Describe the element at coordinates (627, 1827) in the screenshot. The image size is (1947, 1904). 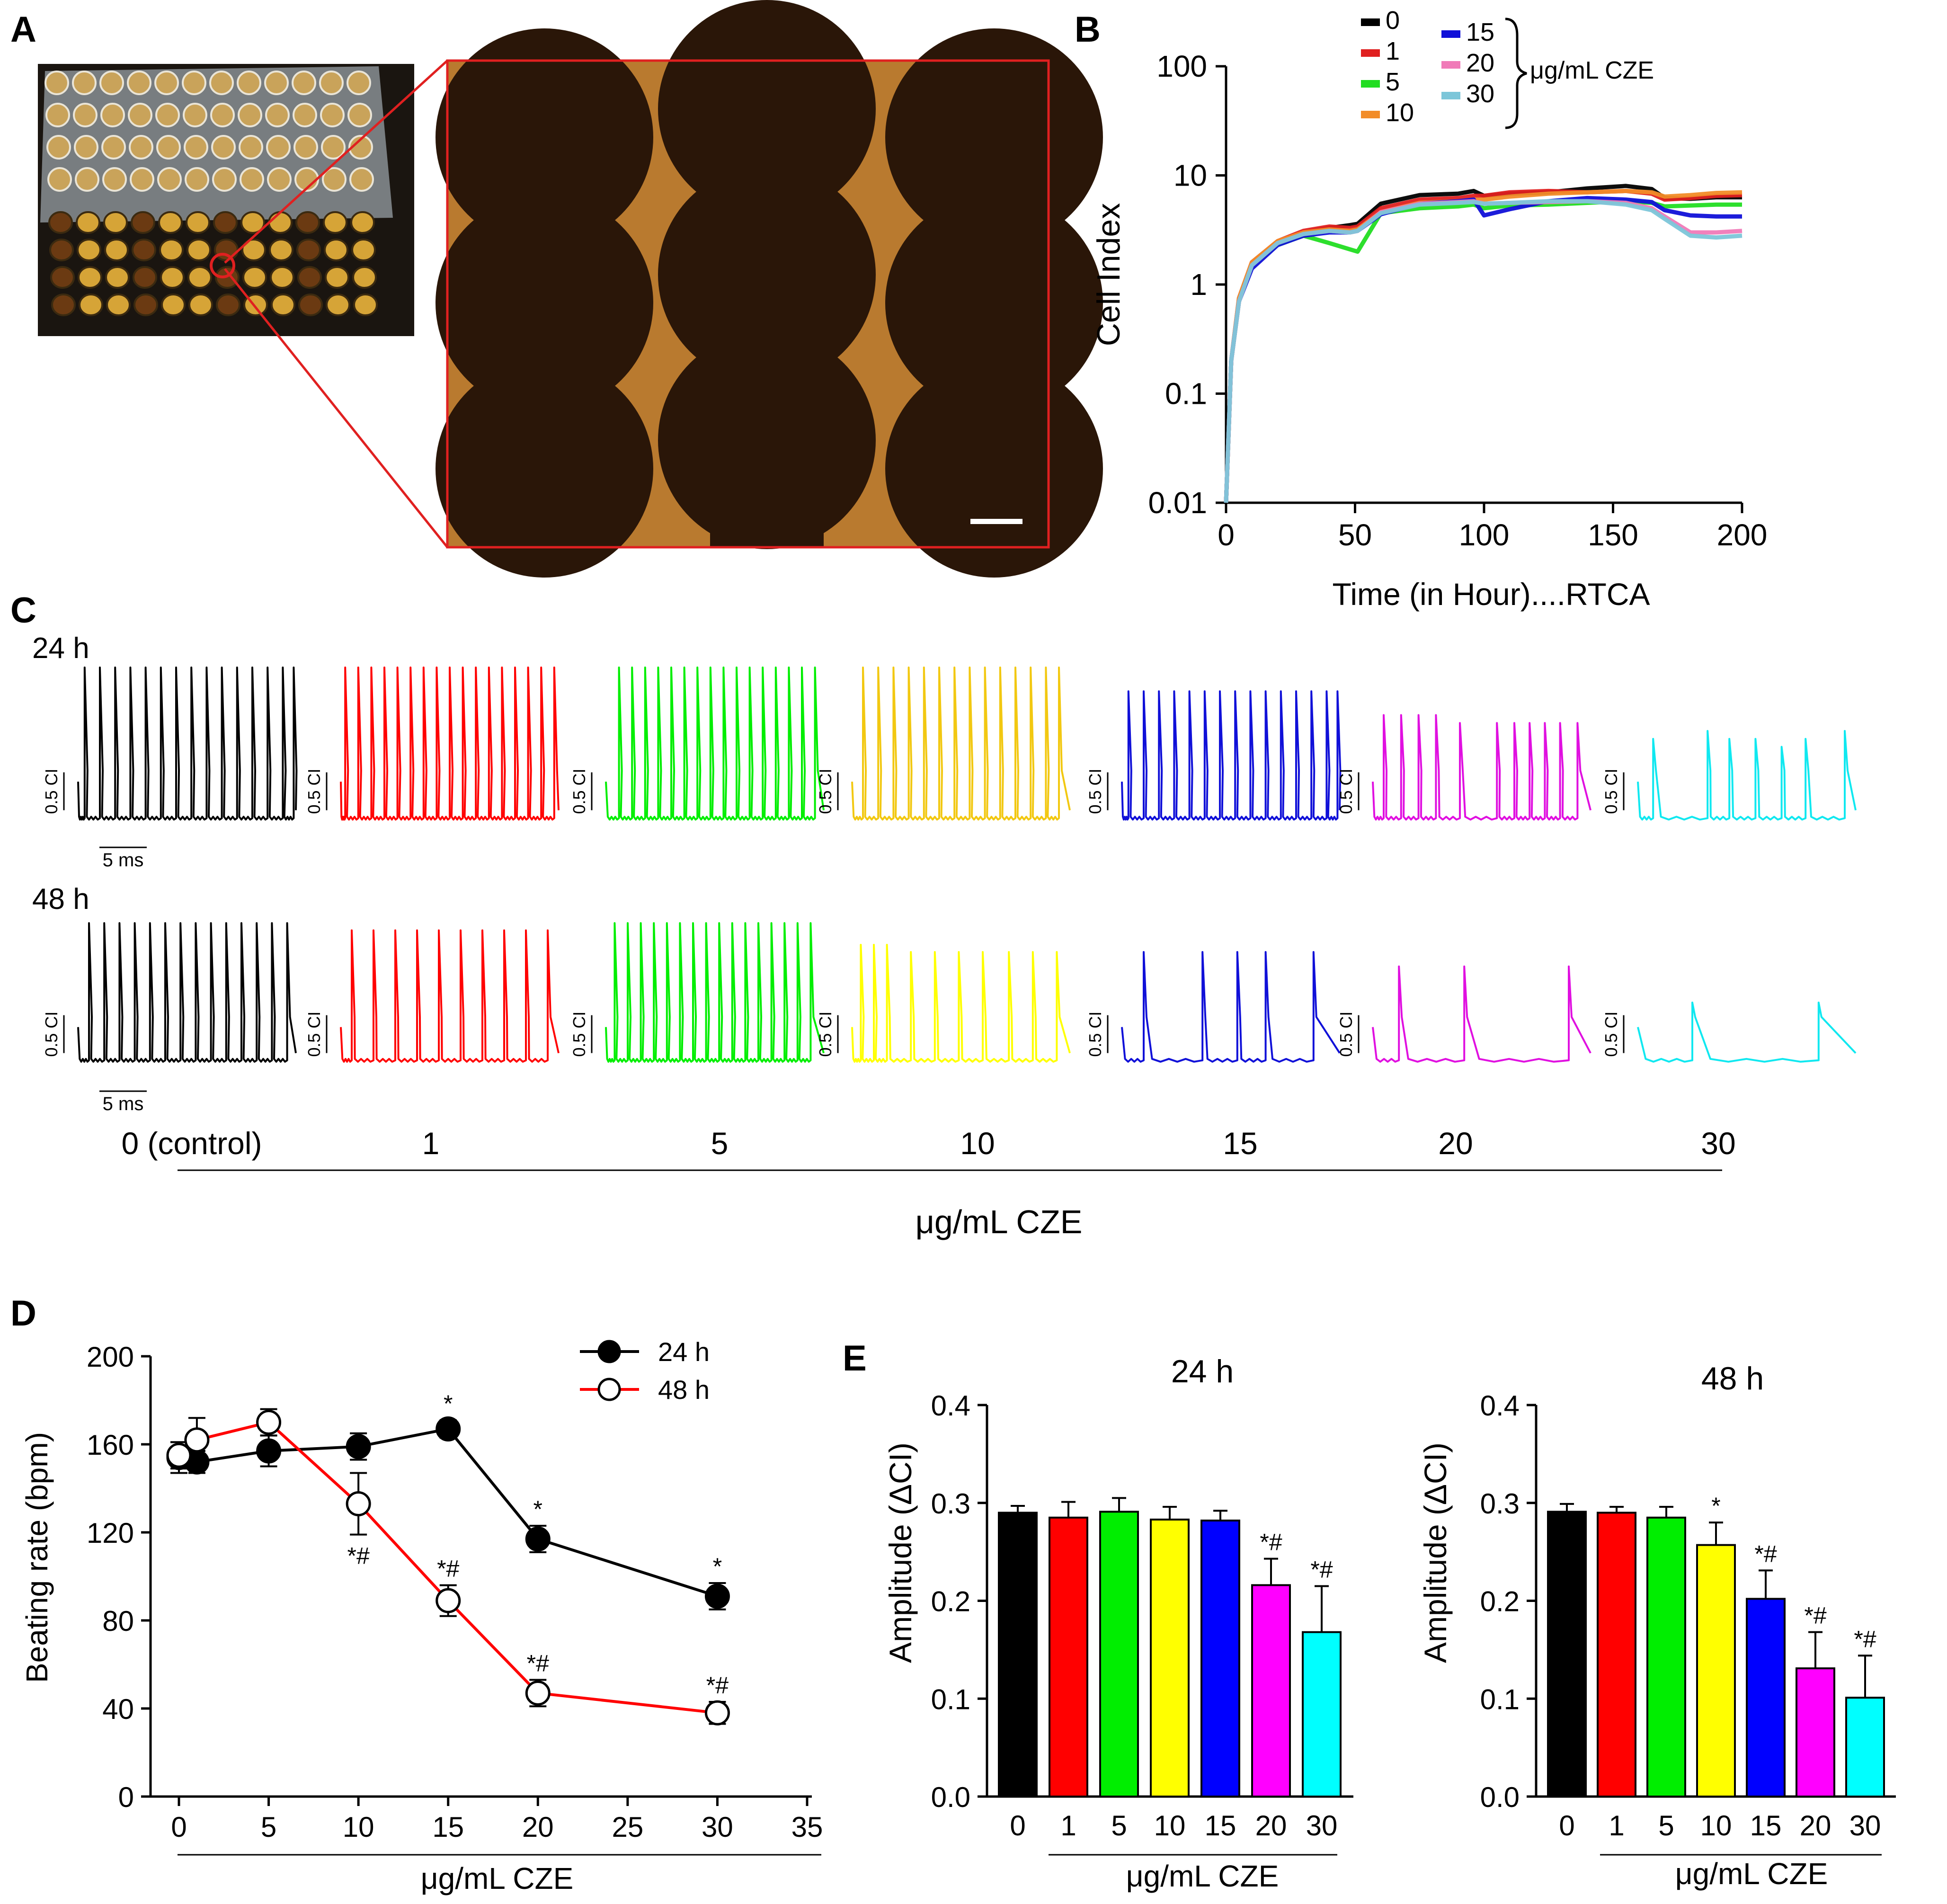
I see `beating-x-tick-label: 25` at that location.